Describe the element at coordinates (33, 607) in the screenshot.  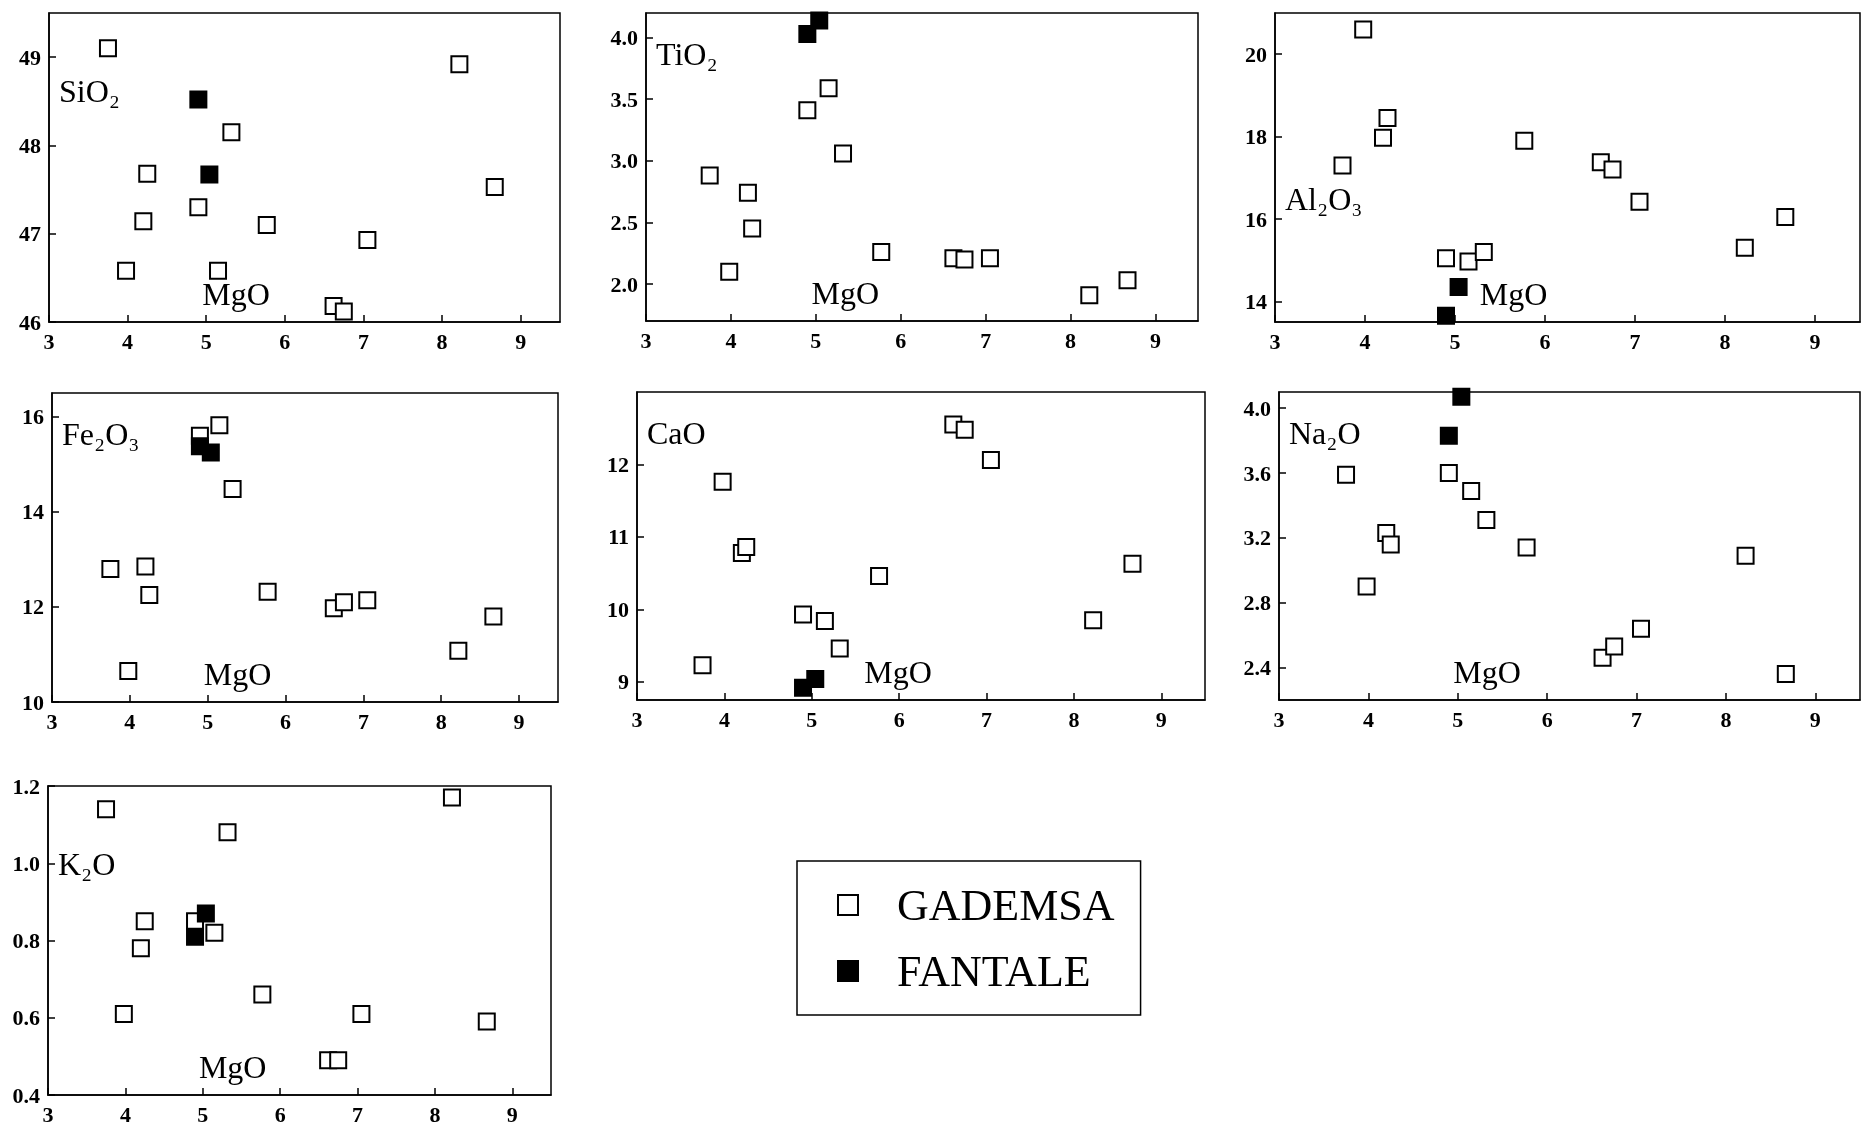
I see `y-tick-label: 12` at that location.